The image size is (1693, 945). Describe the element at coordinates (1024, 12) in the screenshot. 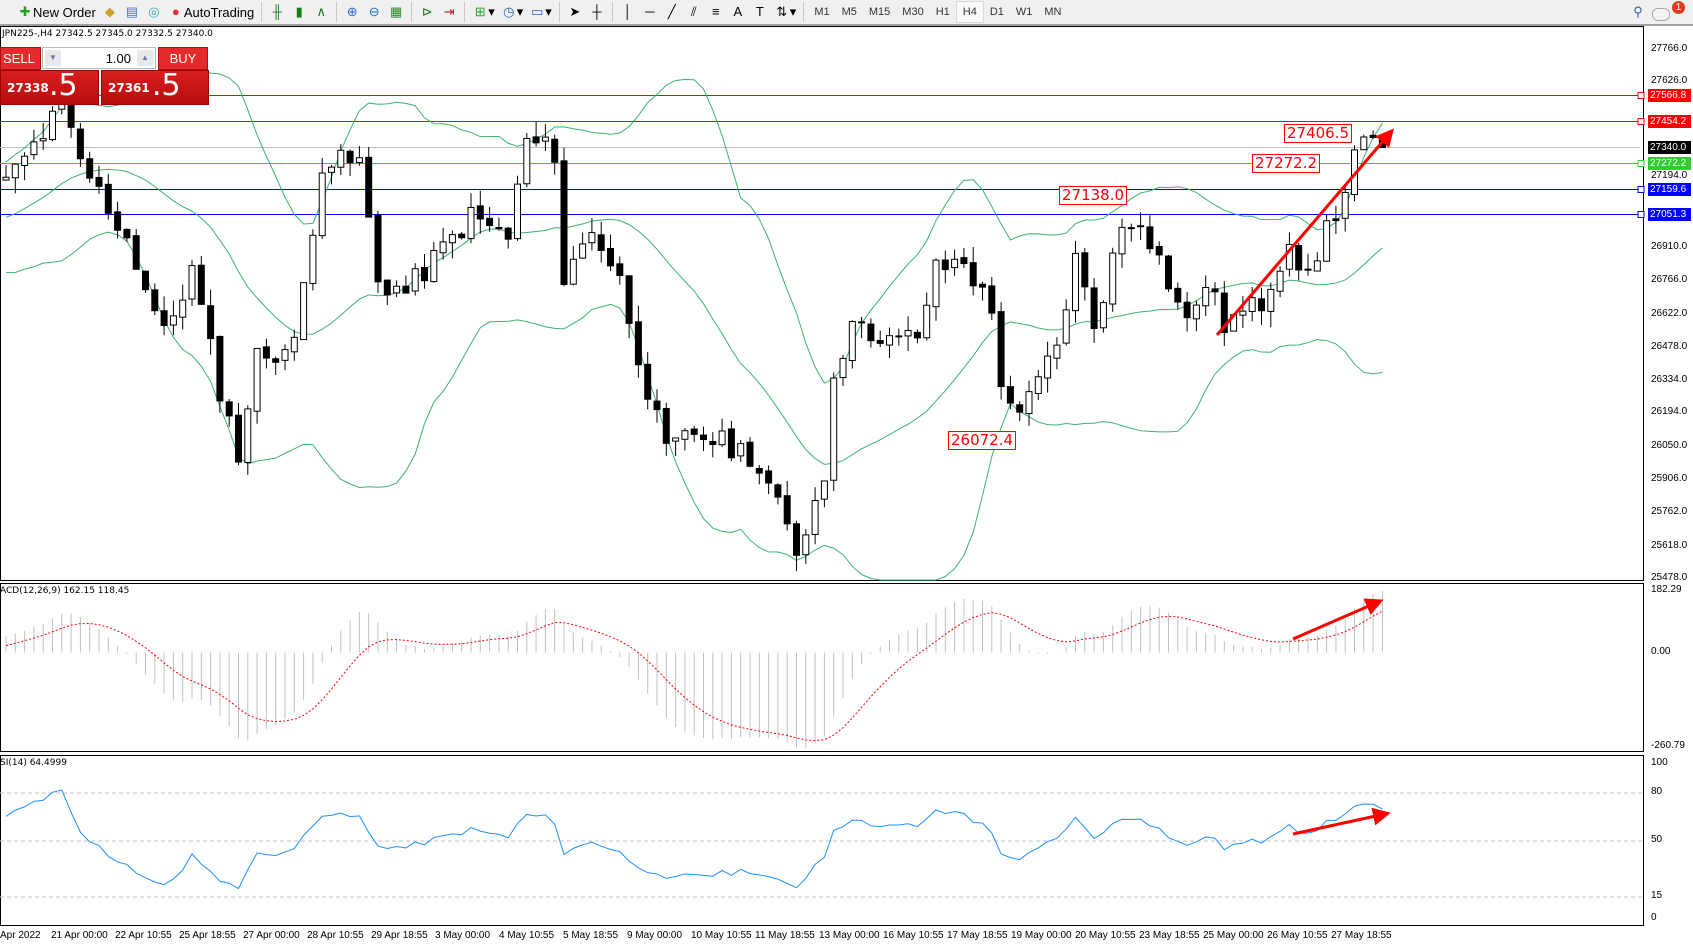

I see `timeframe-w1: W1` at that location.